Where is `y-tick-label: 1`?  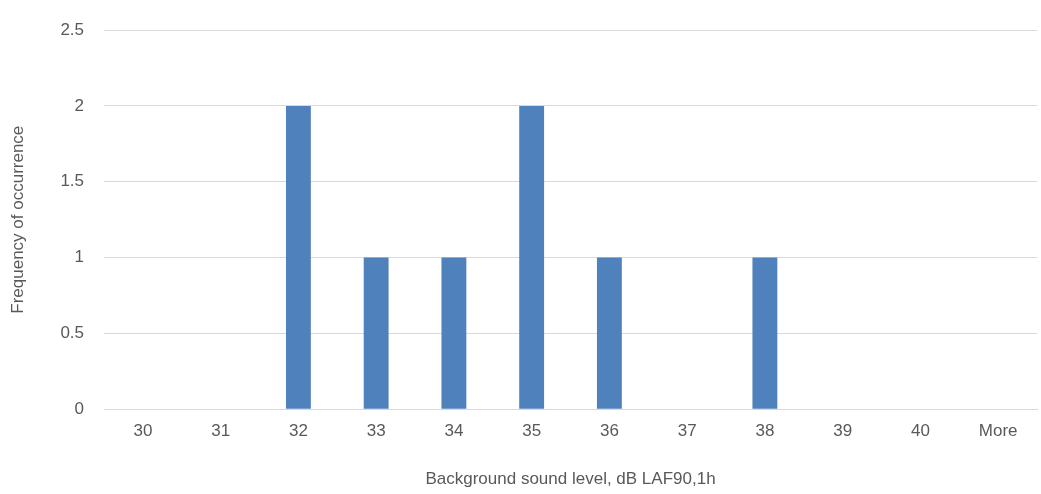 y-tick-label: 1 is located at coordinates (79, 257).